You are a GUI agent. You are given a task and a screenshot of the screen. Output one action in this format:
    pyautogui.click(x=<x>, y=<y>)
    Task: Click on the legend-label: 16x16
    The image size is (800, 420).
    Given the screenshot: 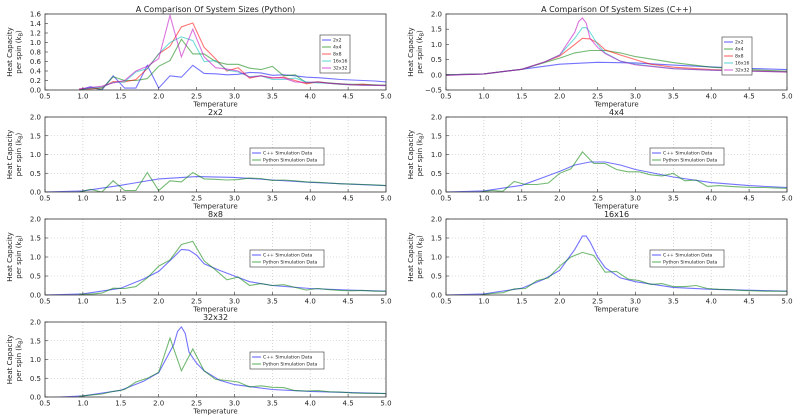 What is the action you would take?
    pyautogui.click(x=742, y=64)
    